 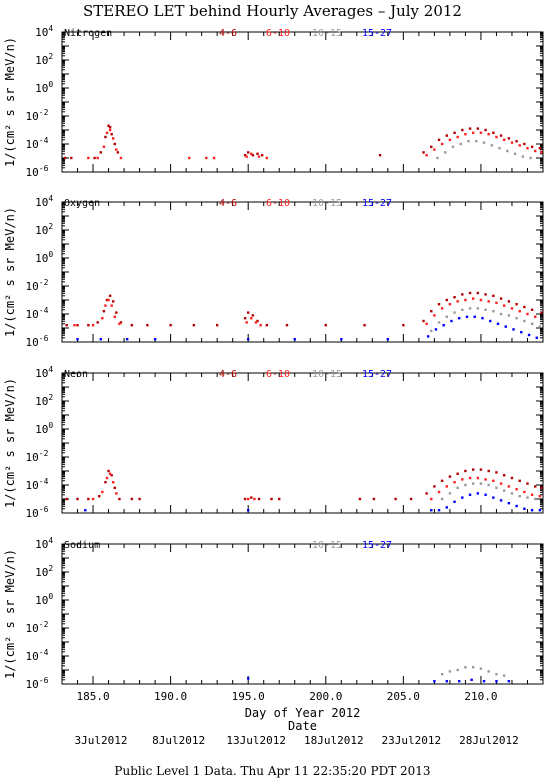 What do you see at coordinates (178, 740) in the screenshot?
I see `date-label: 8Jul2012` at bounding box center [178, 740].